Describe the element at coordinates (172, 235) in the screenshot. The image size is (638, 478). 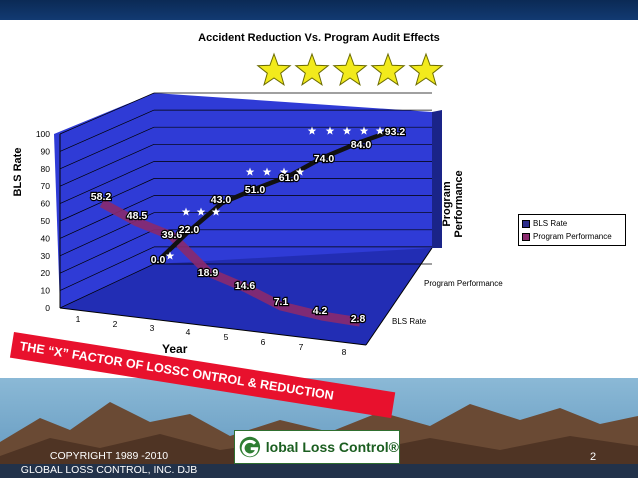
I see `bls-data-label: 39.6` at that location.